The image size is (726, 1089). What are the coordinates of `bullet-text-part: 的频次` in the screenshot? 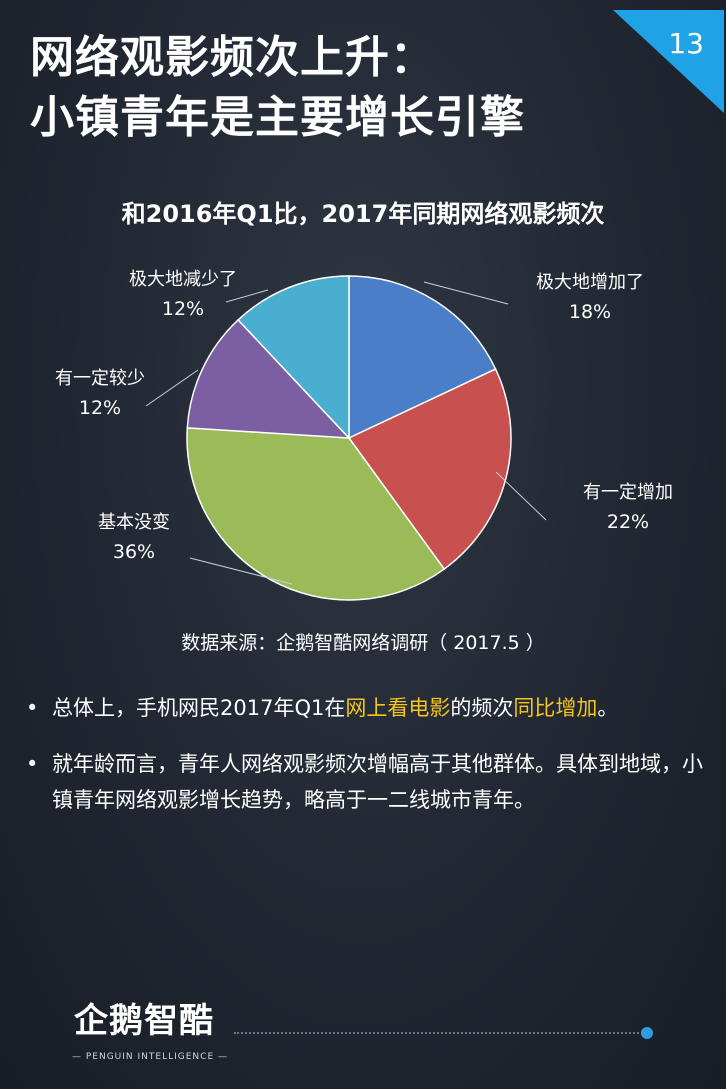 It's located at (482, 708).